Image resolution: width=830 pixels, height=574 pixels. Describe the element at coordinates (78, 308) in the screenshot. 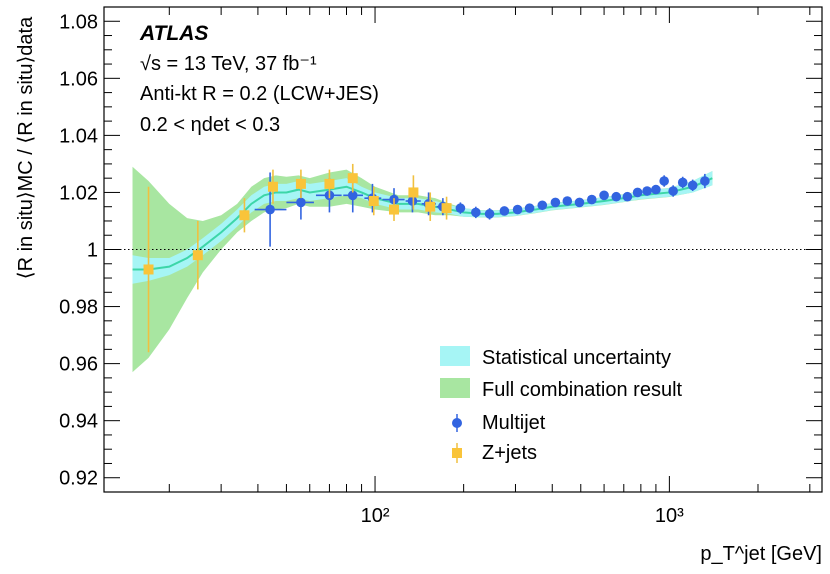

I see `y-tick-label-3: 0.98` at that location.